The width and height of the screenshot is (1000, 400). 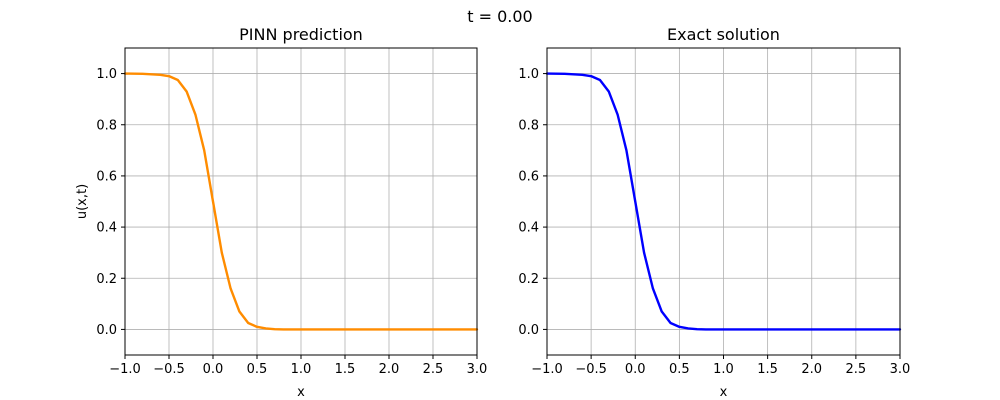 I want to click on pinn-prediction-xtick-label: −0.5, so click(x=169, y=369).